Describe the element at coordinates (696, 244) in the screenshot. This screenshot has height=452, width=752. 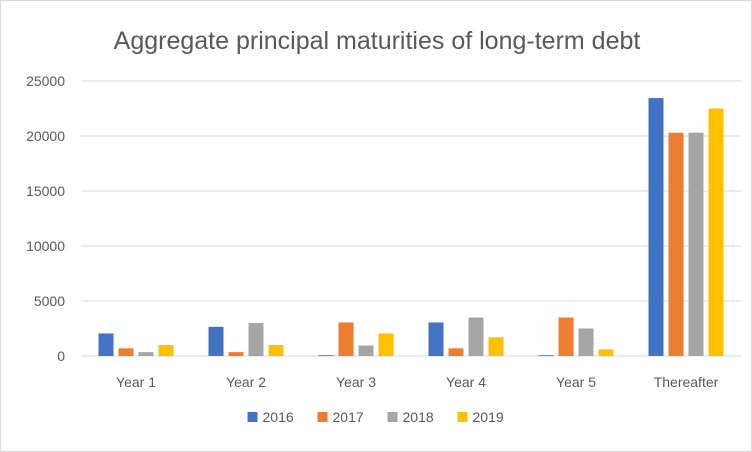
I see `bar-2018-thereafter` at that location.